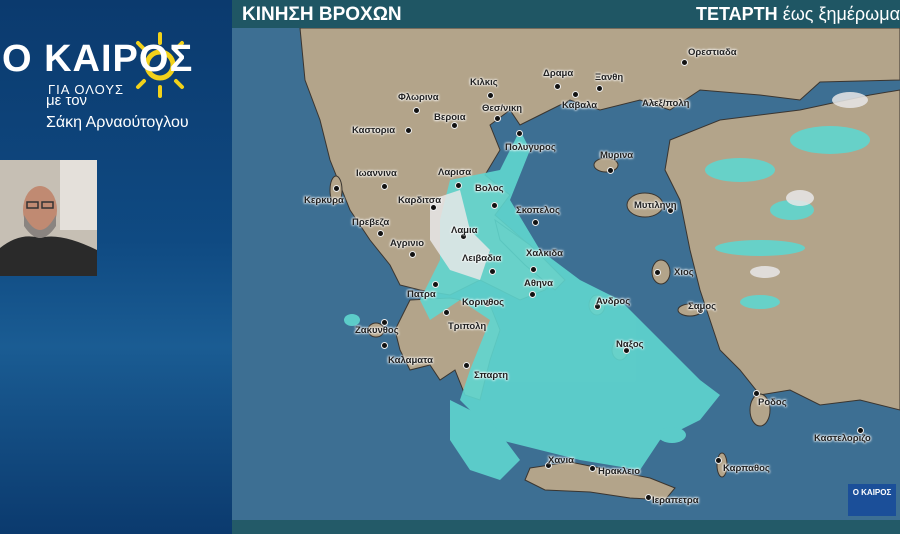 This screenshot has height=534, width=900. Describe the element at coordinates (421, 294) in the screenshot. I see `city-label: Πατρα` at that location.